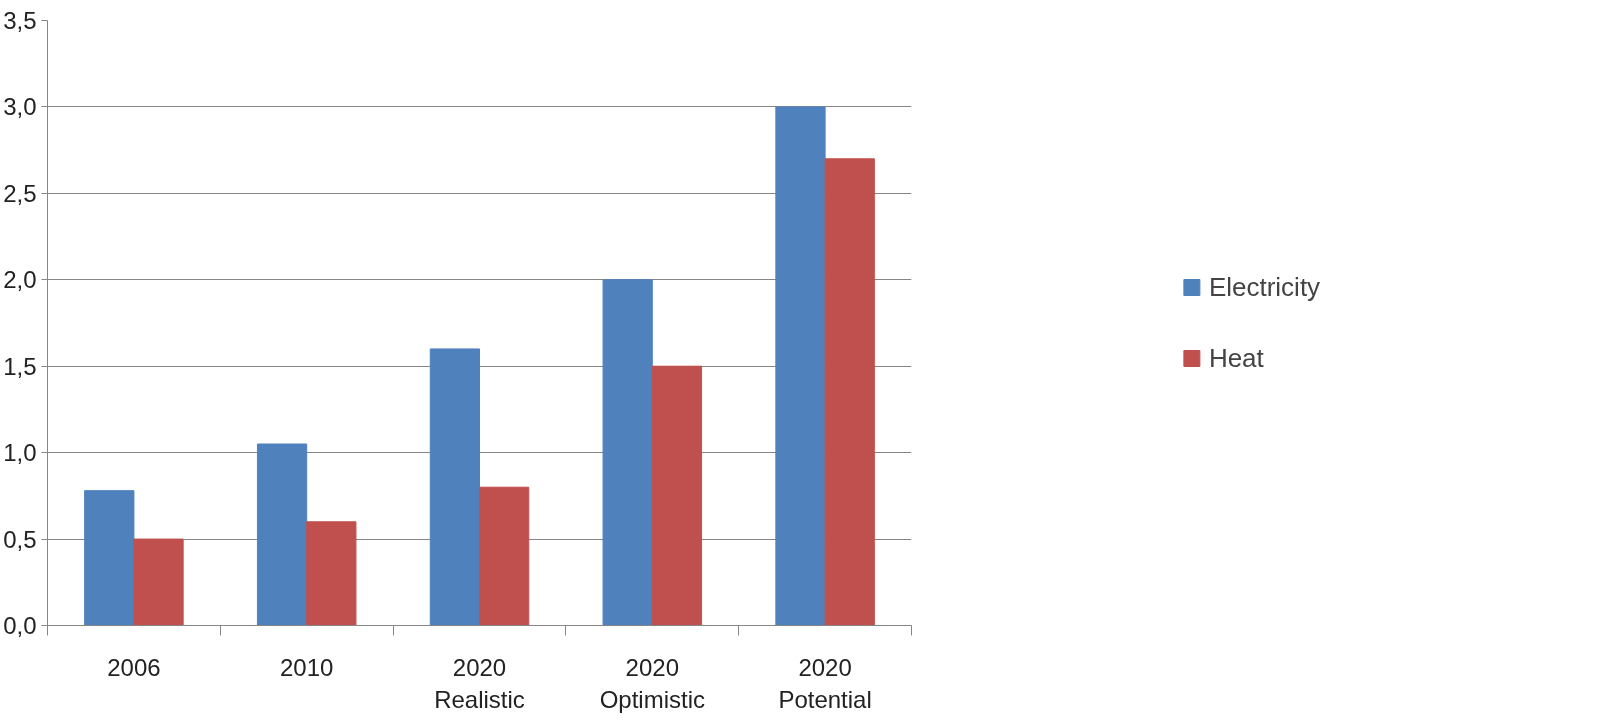 The height and width of the screenshot is (727, 1603). What do you see at coordinates (20, 366) in the screenshot?
I see `y-tick-label: 1,5` at bounding box center [20, 366].